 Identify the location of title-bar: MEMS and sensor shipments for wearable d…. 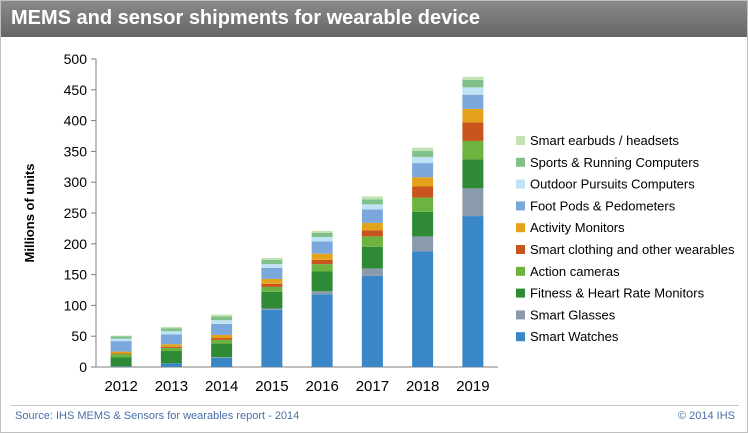
(374, 19).